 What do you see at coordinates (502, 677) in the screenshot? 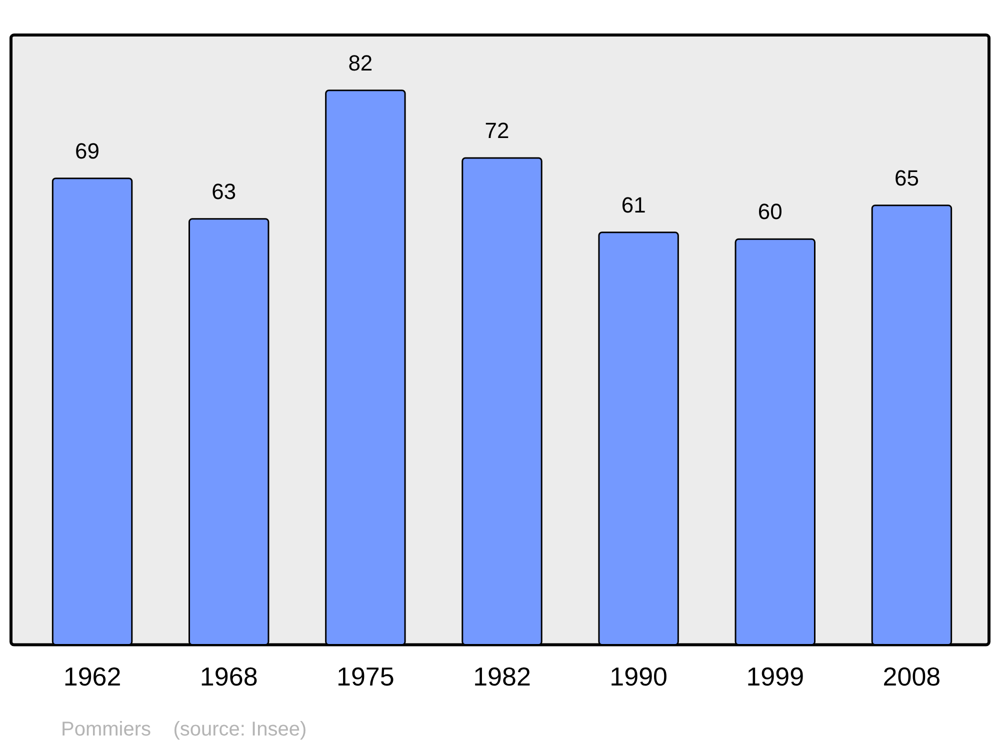
I see `x-tick-label: 1982` at bounding box center [502, 677].